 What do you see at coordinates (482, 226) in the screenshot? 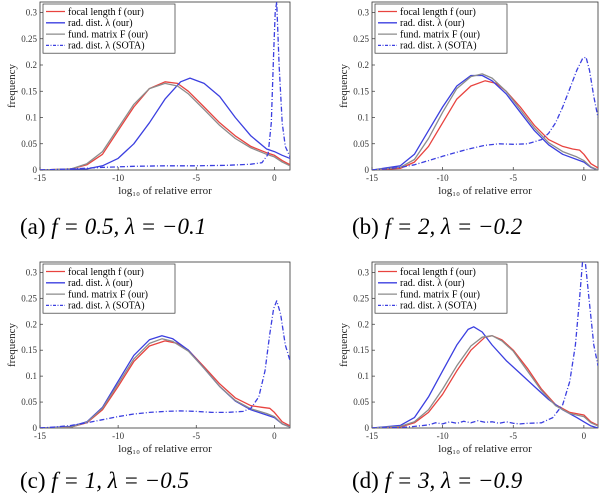
I see `caption-b-param2: λ = −0.2` at bounding box center [482, 226].